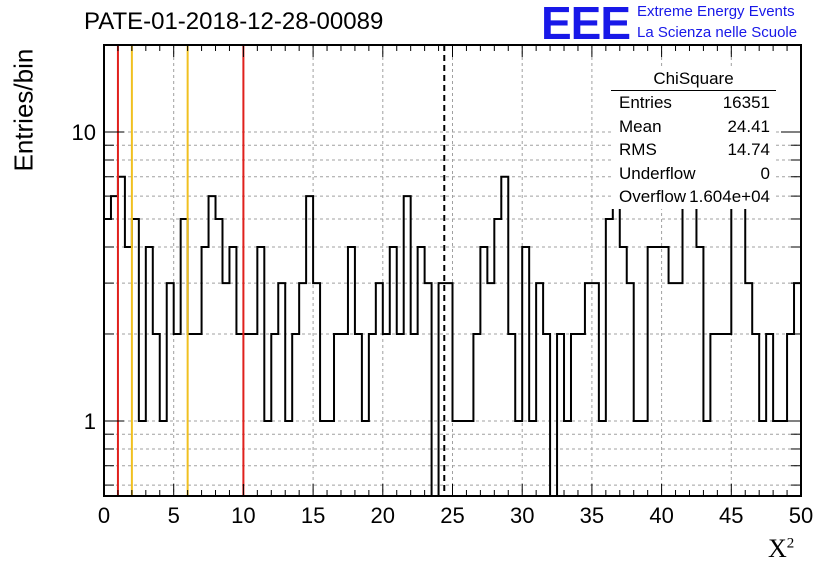  Describe the element at coordinates (234, 21) in the screenshot. I see `chart-title: PATE-01-2018-12-28-00089` at that location.